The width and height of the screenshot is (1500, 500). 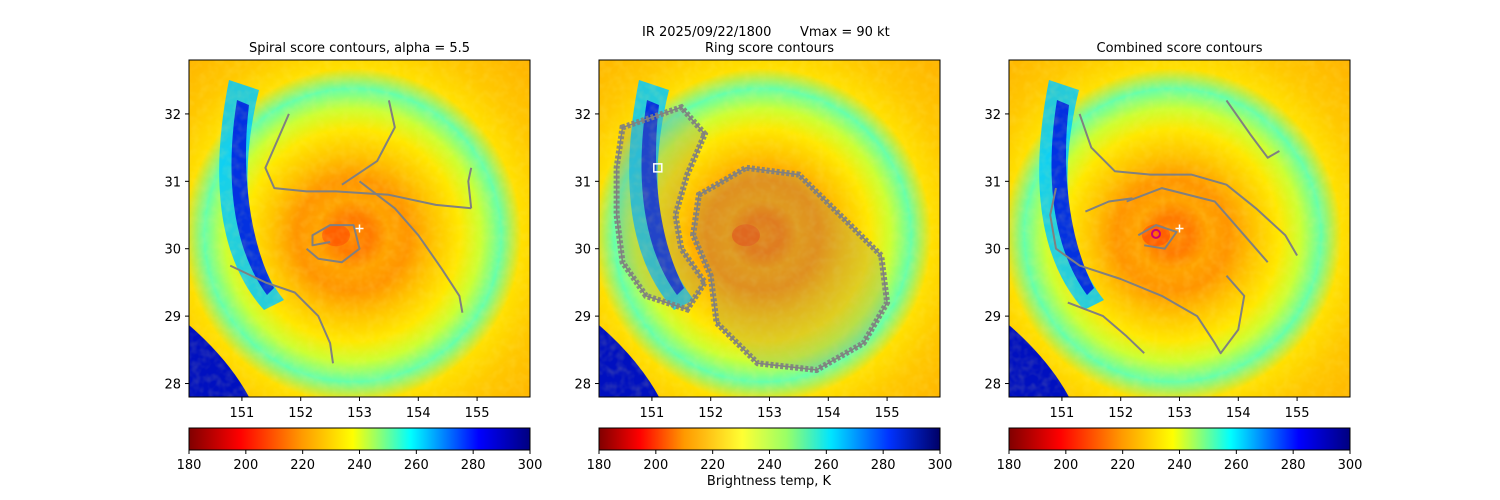 I want to click on figure-suptitle-left: IR 2025/09/22/1800, so click(x=706, y=32).